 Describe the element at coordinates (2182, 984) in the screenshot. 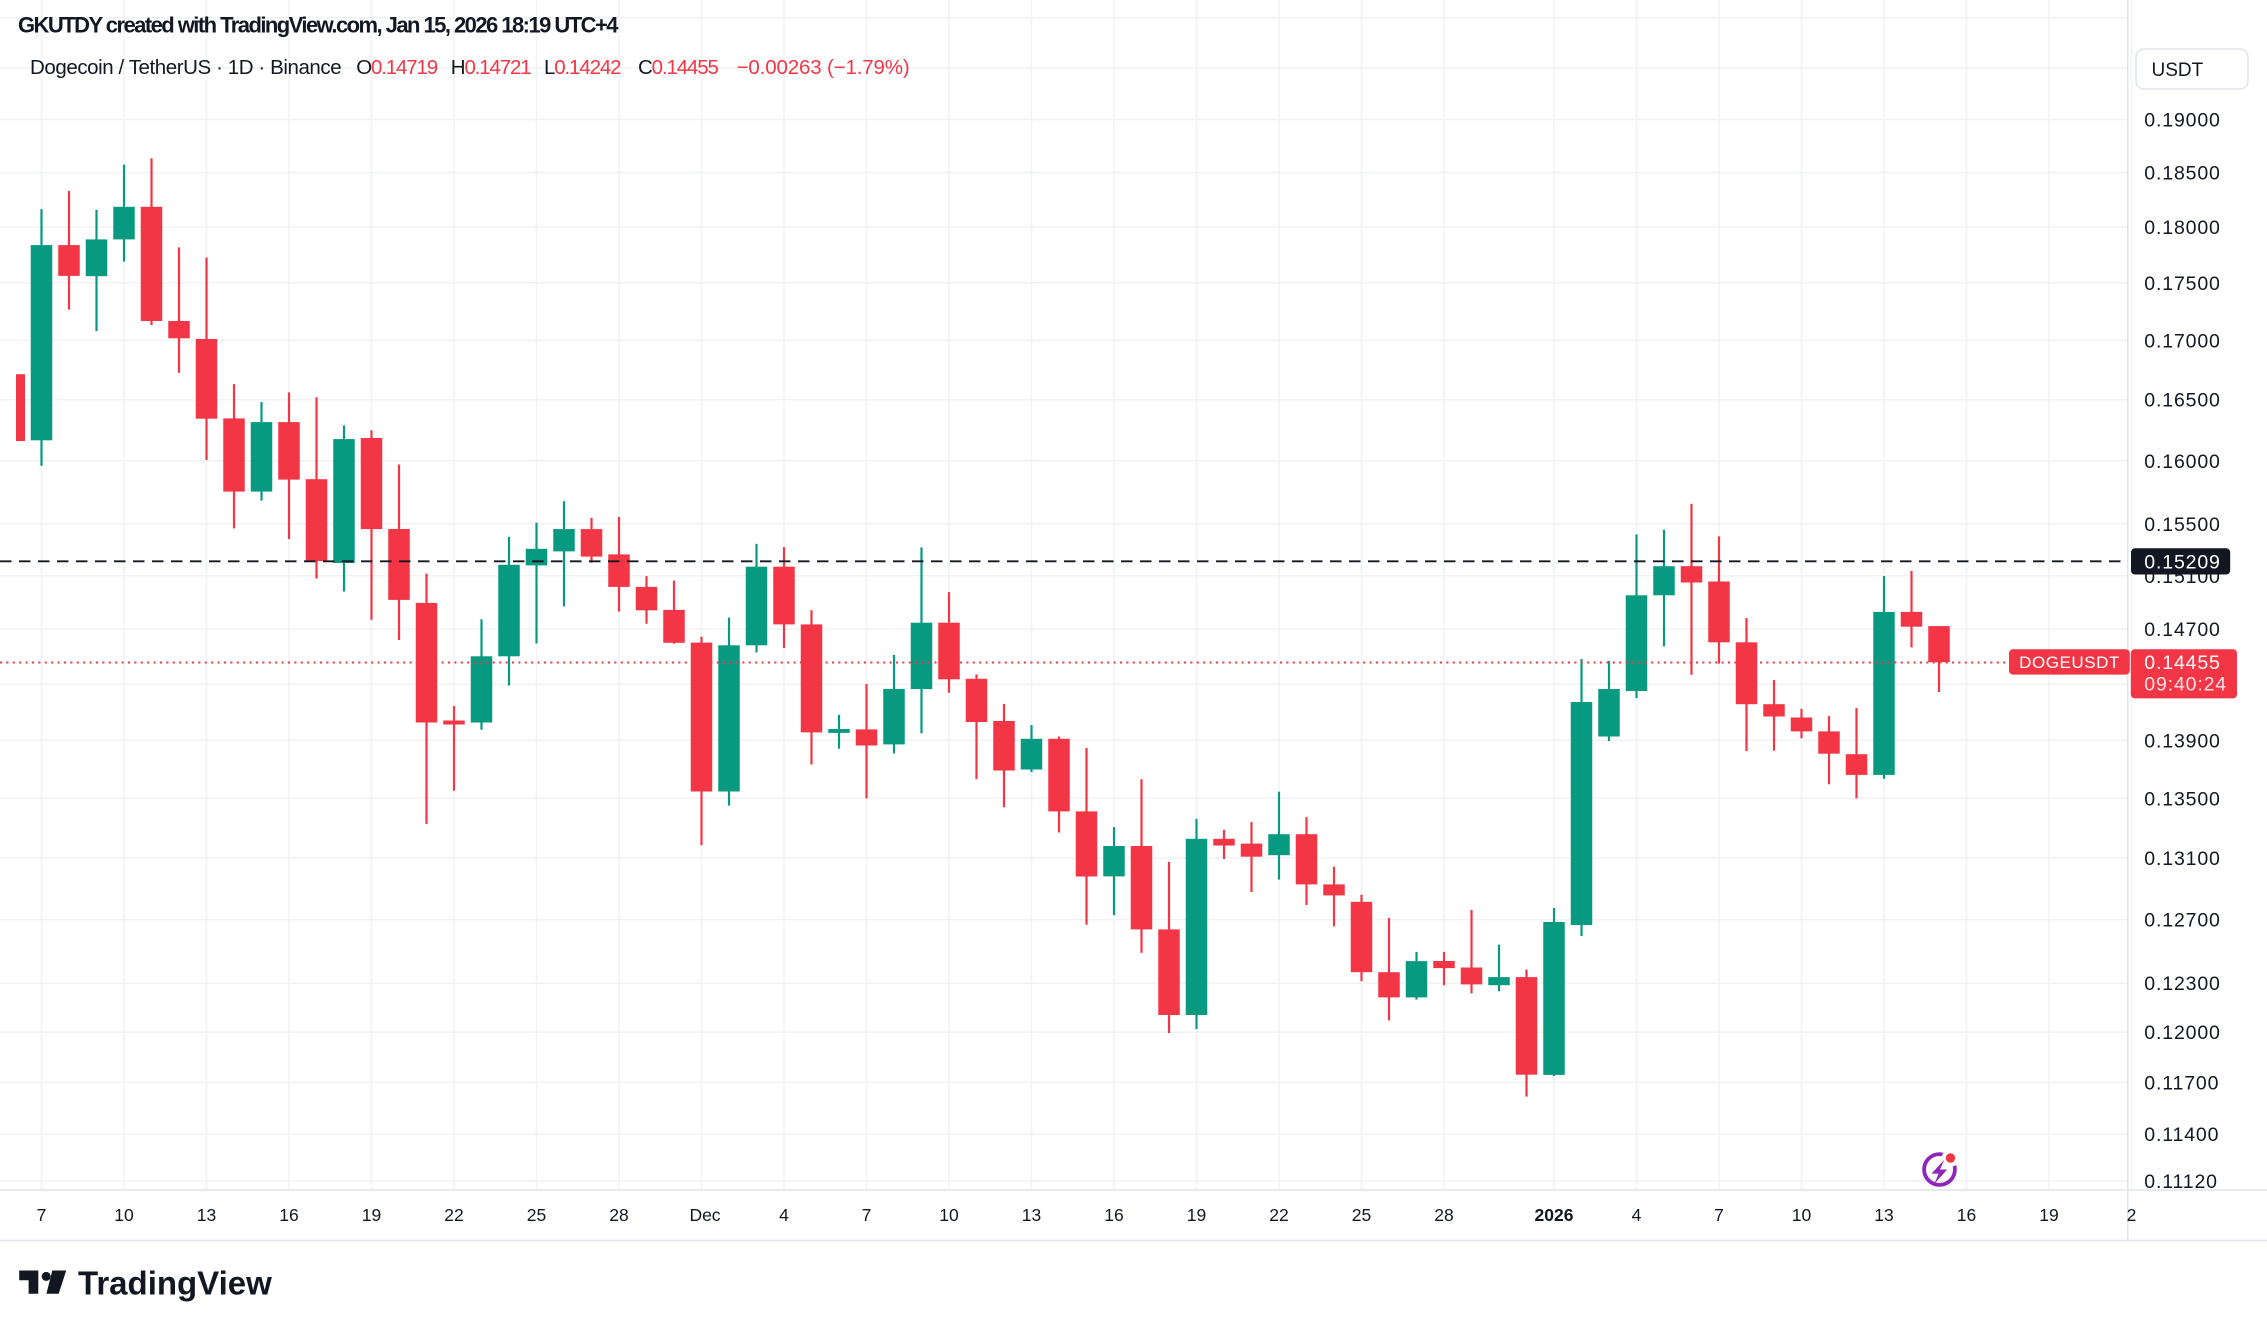

I see `svg-text: 0.12300` at that location.